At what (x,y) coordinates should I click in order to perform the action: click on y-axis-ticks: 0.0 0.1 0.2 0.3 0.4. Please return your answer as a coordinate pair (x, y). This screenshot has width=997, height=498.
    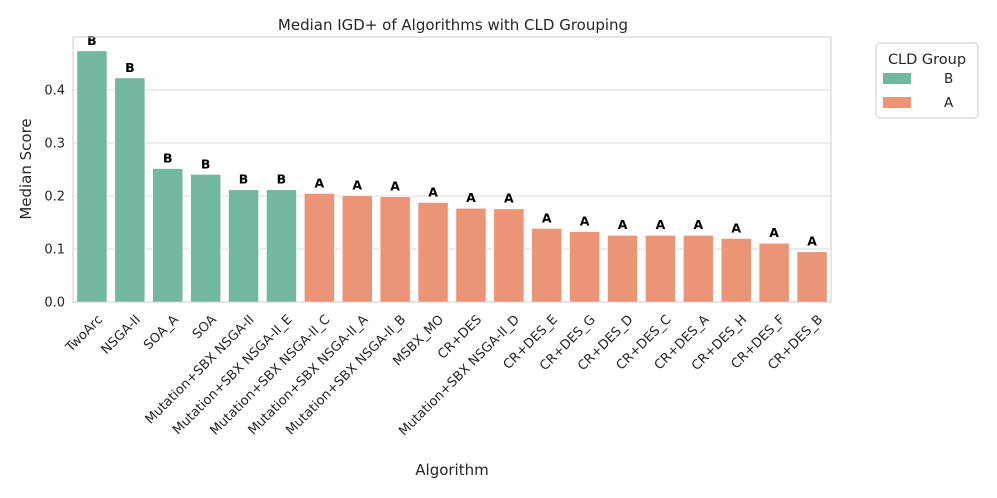
    Looking at the image, I should click on (54, 197).